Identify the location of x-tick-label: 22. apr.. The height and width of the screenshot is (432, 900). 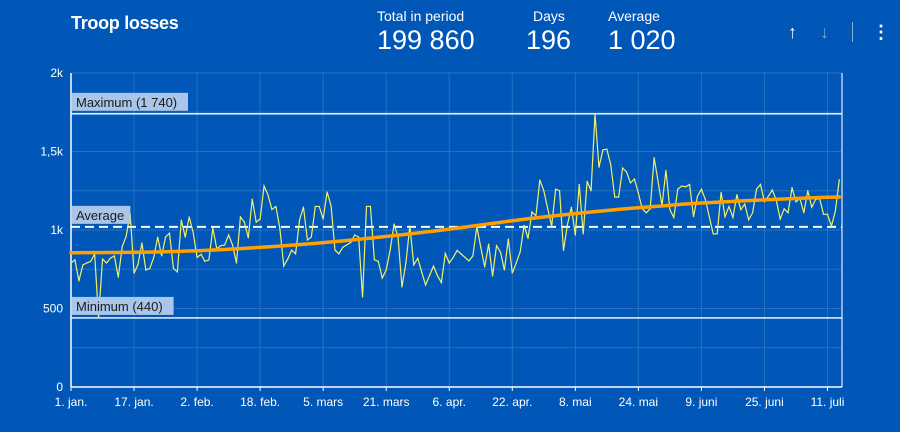
(512, 402).